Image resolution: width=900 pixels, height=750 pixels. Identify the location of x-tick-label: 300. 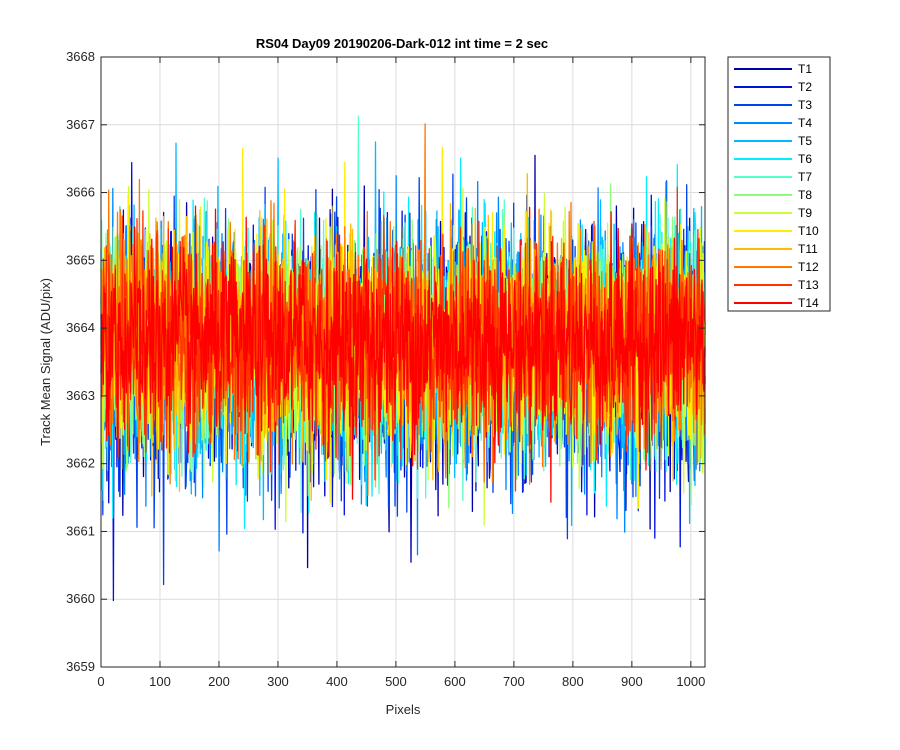
(278, 681).